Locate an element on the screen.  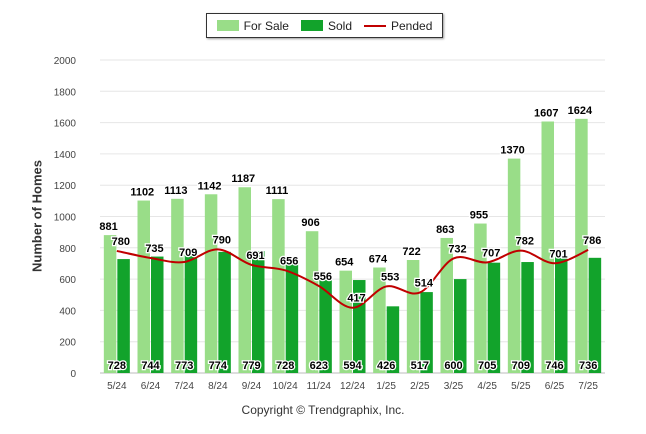
data-label-for-sale: 1624 is located at coordinates (580, 111).